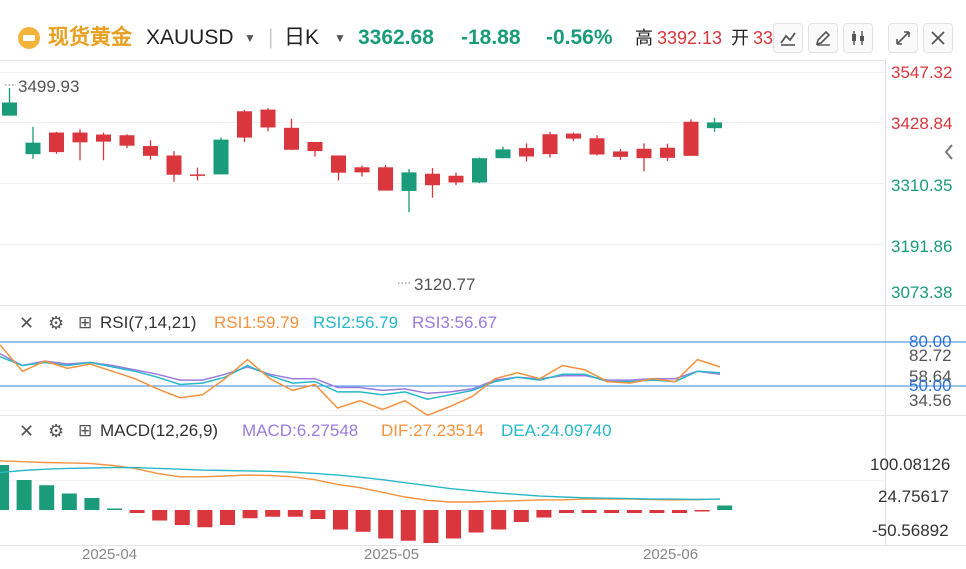 The width and height of the screenshot is (966, 569). Describe the element at coordinates (579, 37) in the screenshot. I see `price-change-pct: -0.56%` at that location.